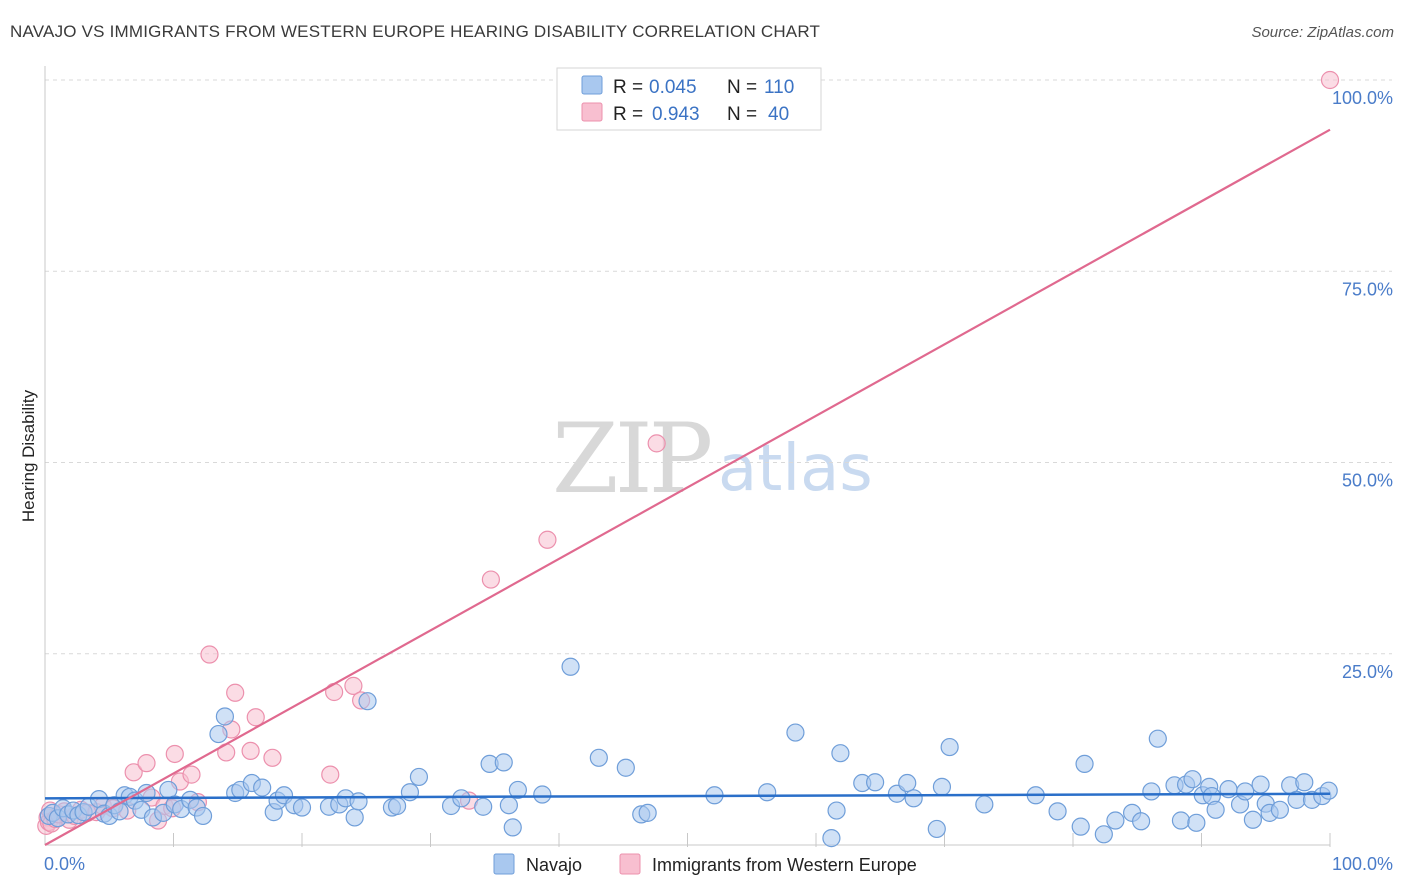 The image size is (1406, 892). I want to click on bottom-legend-immigrants: Immigrants from Western Europe, so click(784, 865).